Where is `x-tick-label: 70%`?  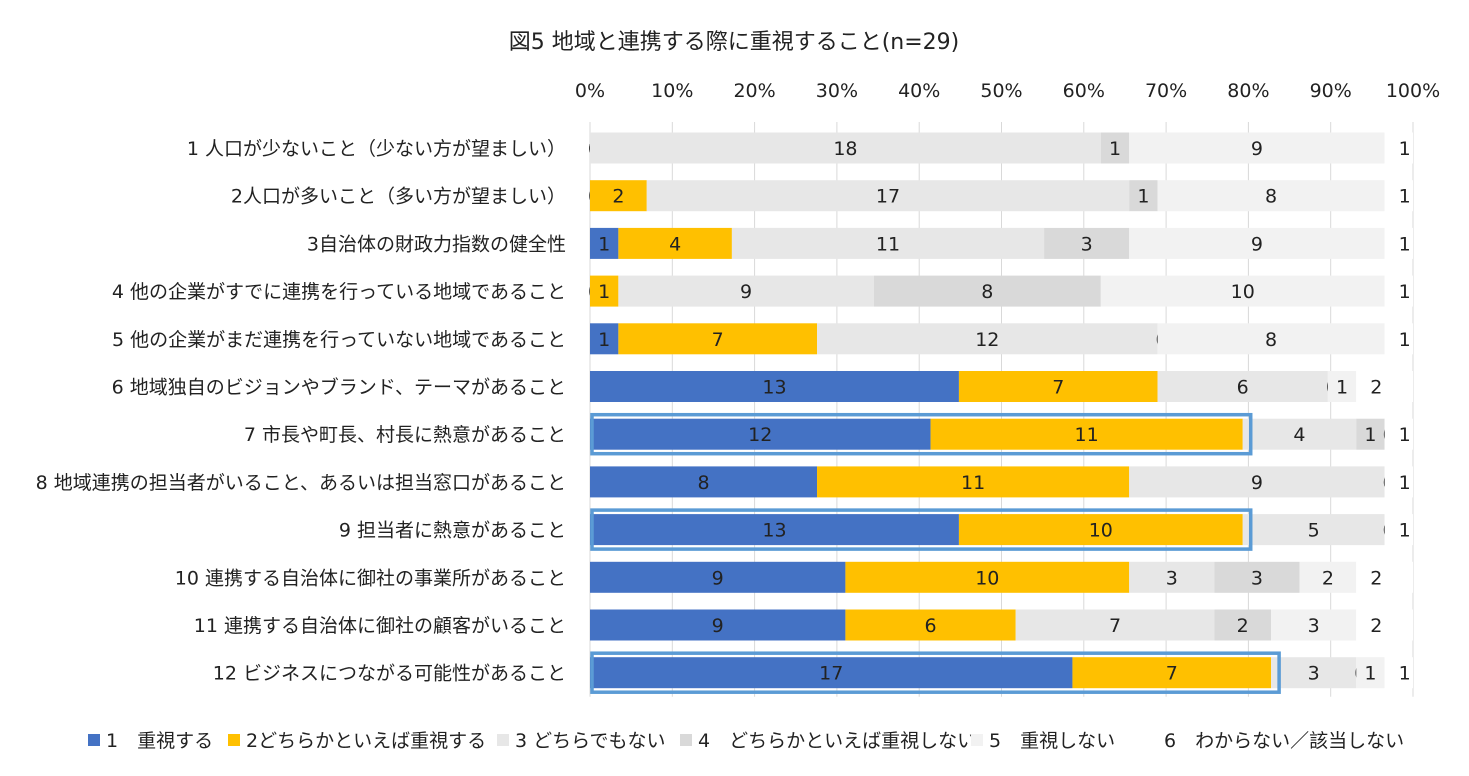 x-tick-label: 70% is located at coordinates (1166, 91).